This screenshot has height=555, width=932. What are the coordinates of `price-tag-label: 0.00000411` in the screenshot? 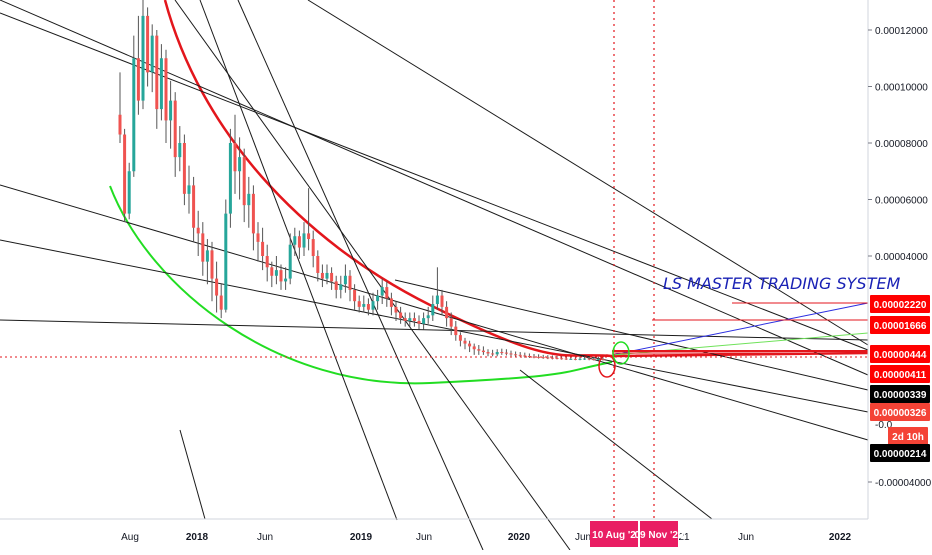 It's located at (900, 375).